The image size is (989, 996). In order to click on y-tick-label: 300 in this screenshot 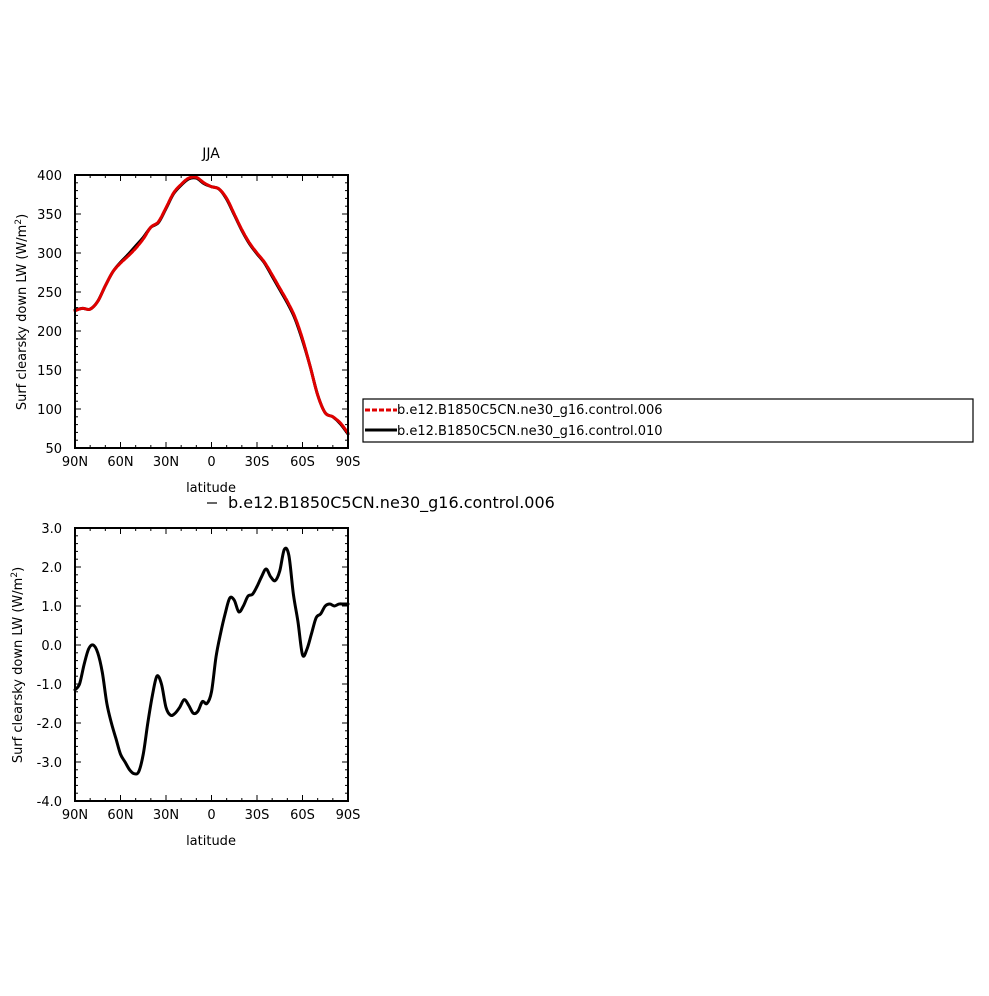, I will do `click(49, 254)`.